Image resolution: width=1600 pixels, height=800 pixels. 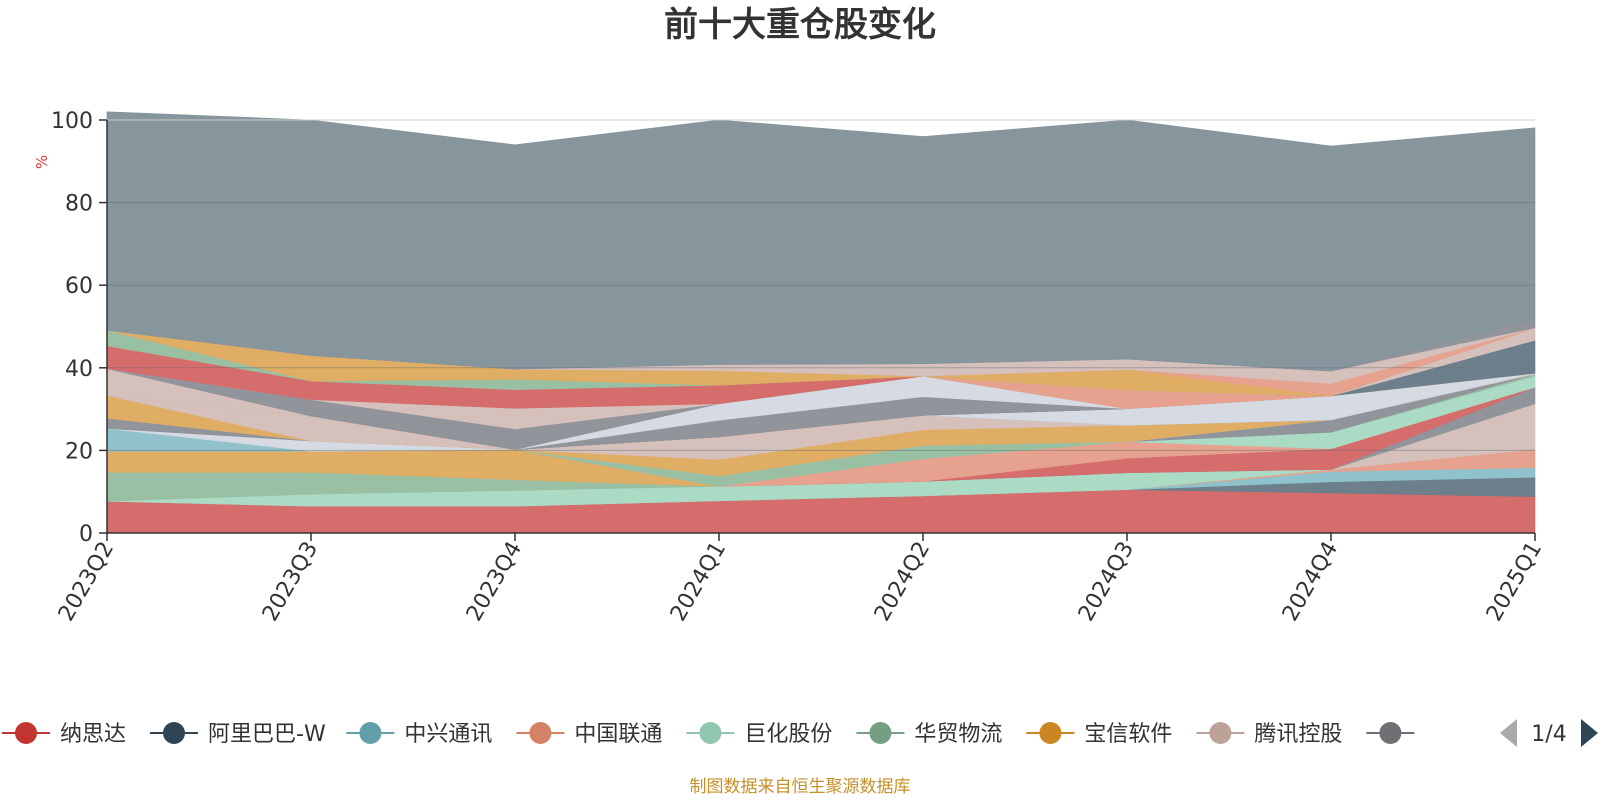 I want to click on y-tick-label: 20, so click(x=79, y=451).